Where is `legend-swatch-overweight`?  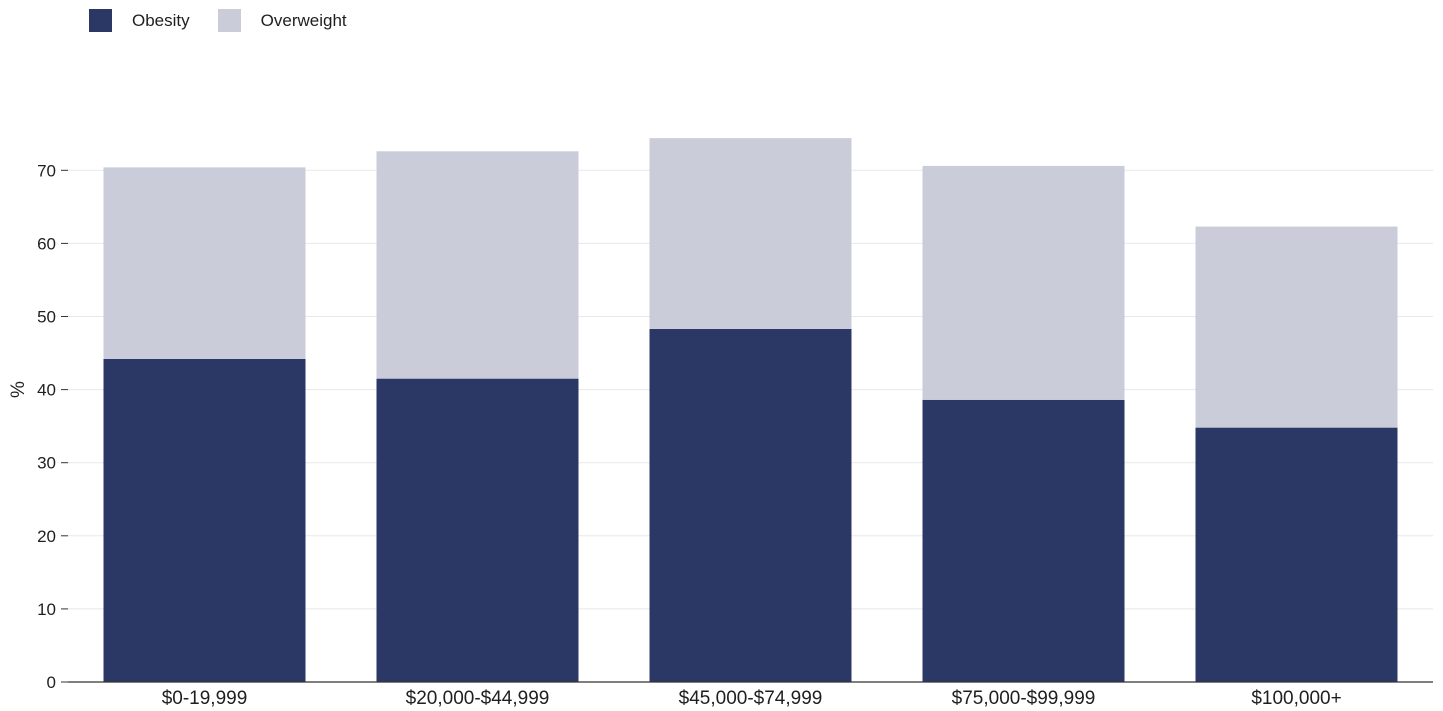
legend-swatch-overweight is located at coordinates (229, 20).